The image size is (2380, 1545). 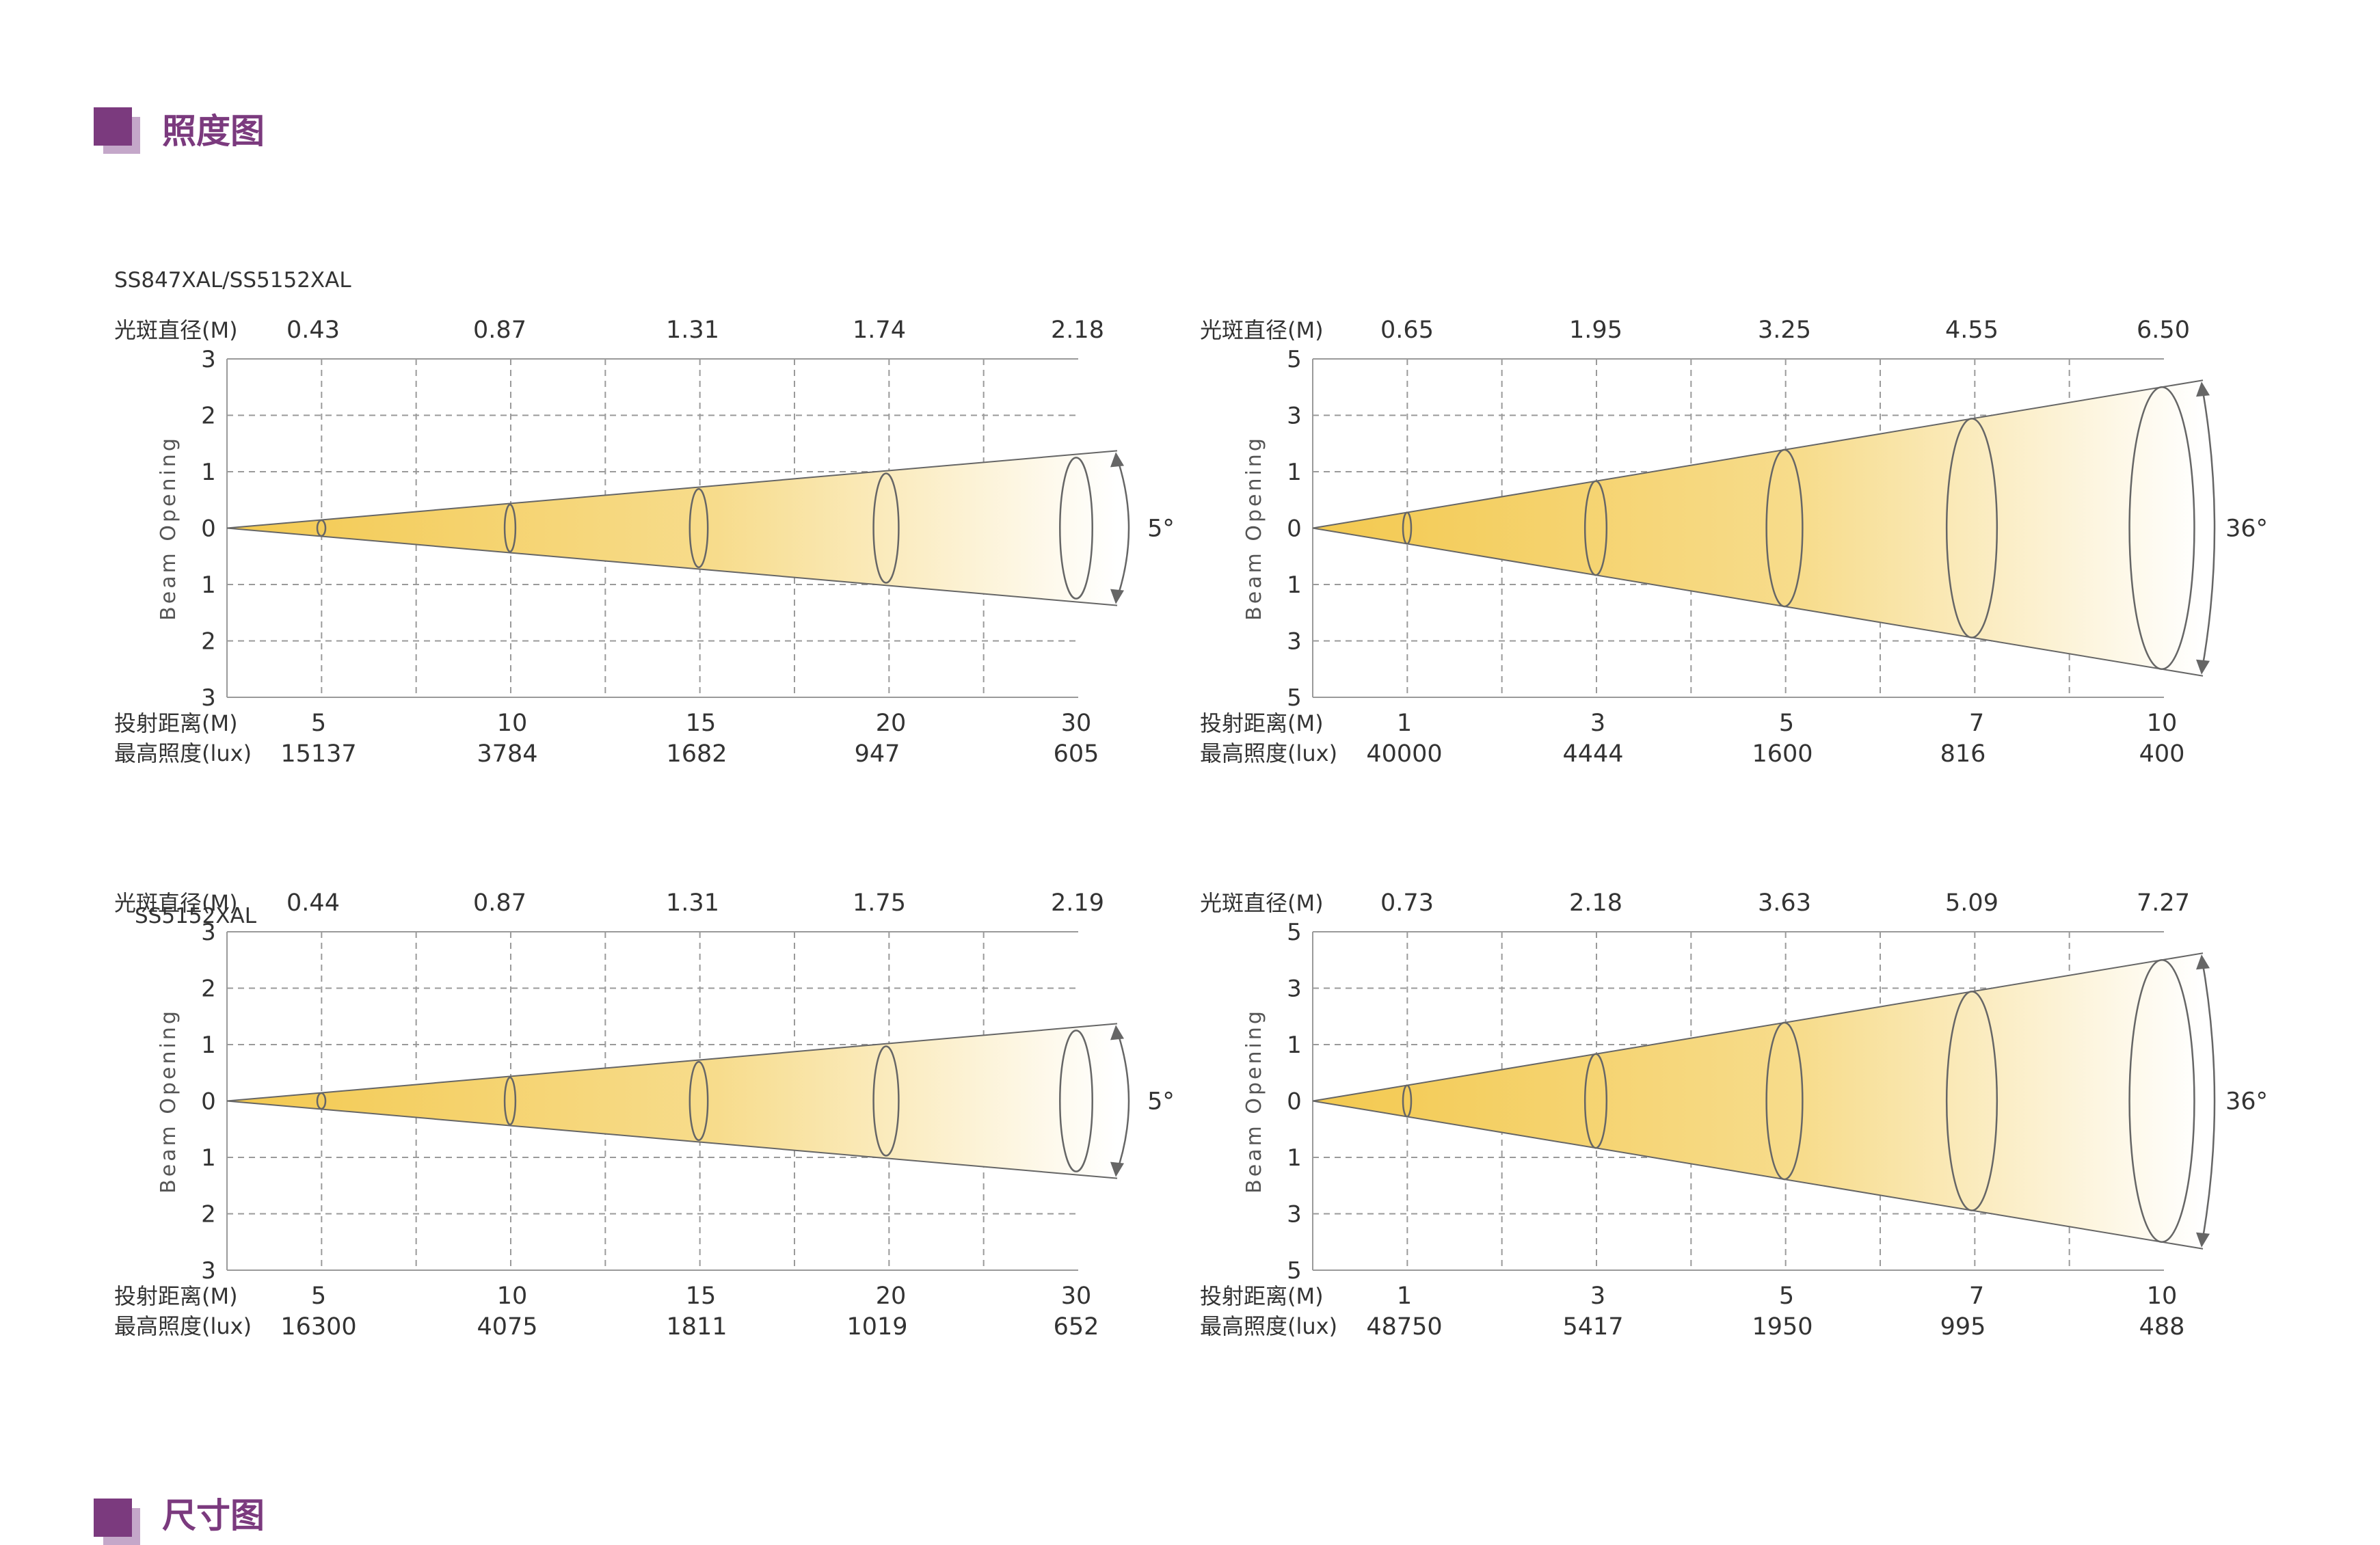 What do you see at coordinates (1407, 903) in the screenshot?
I see `diameter-value: 0.73` at bounding box center [1407, 903].